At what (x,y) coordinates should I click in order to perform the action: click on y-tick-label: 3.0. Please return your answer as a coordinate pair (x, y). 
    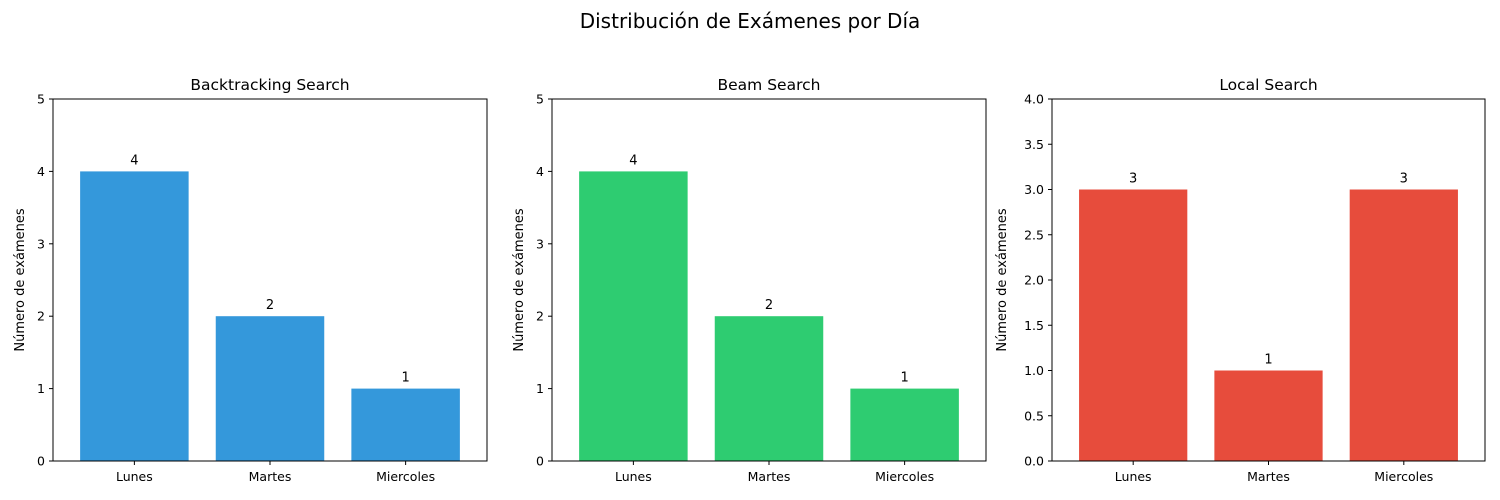
    Looking at the image, I should click on (1034, 189).